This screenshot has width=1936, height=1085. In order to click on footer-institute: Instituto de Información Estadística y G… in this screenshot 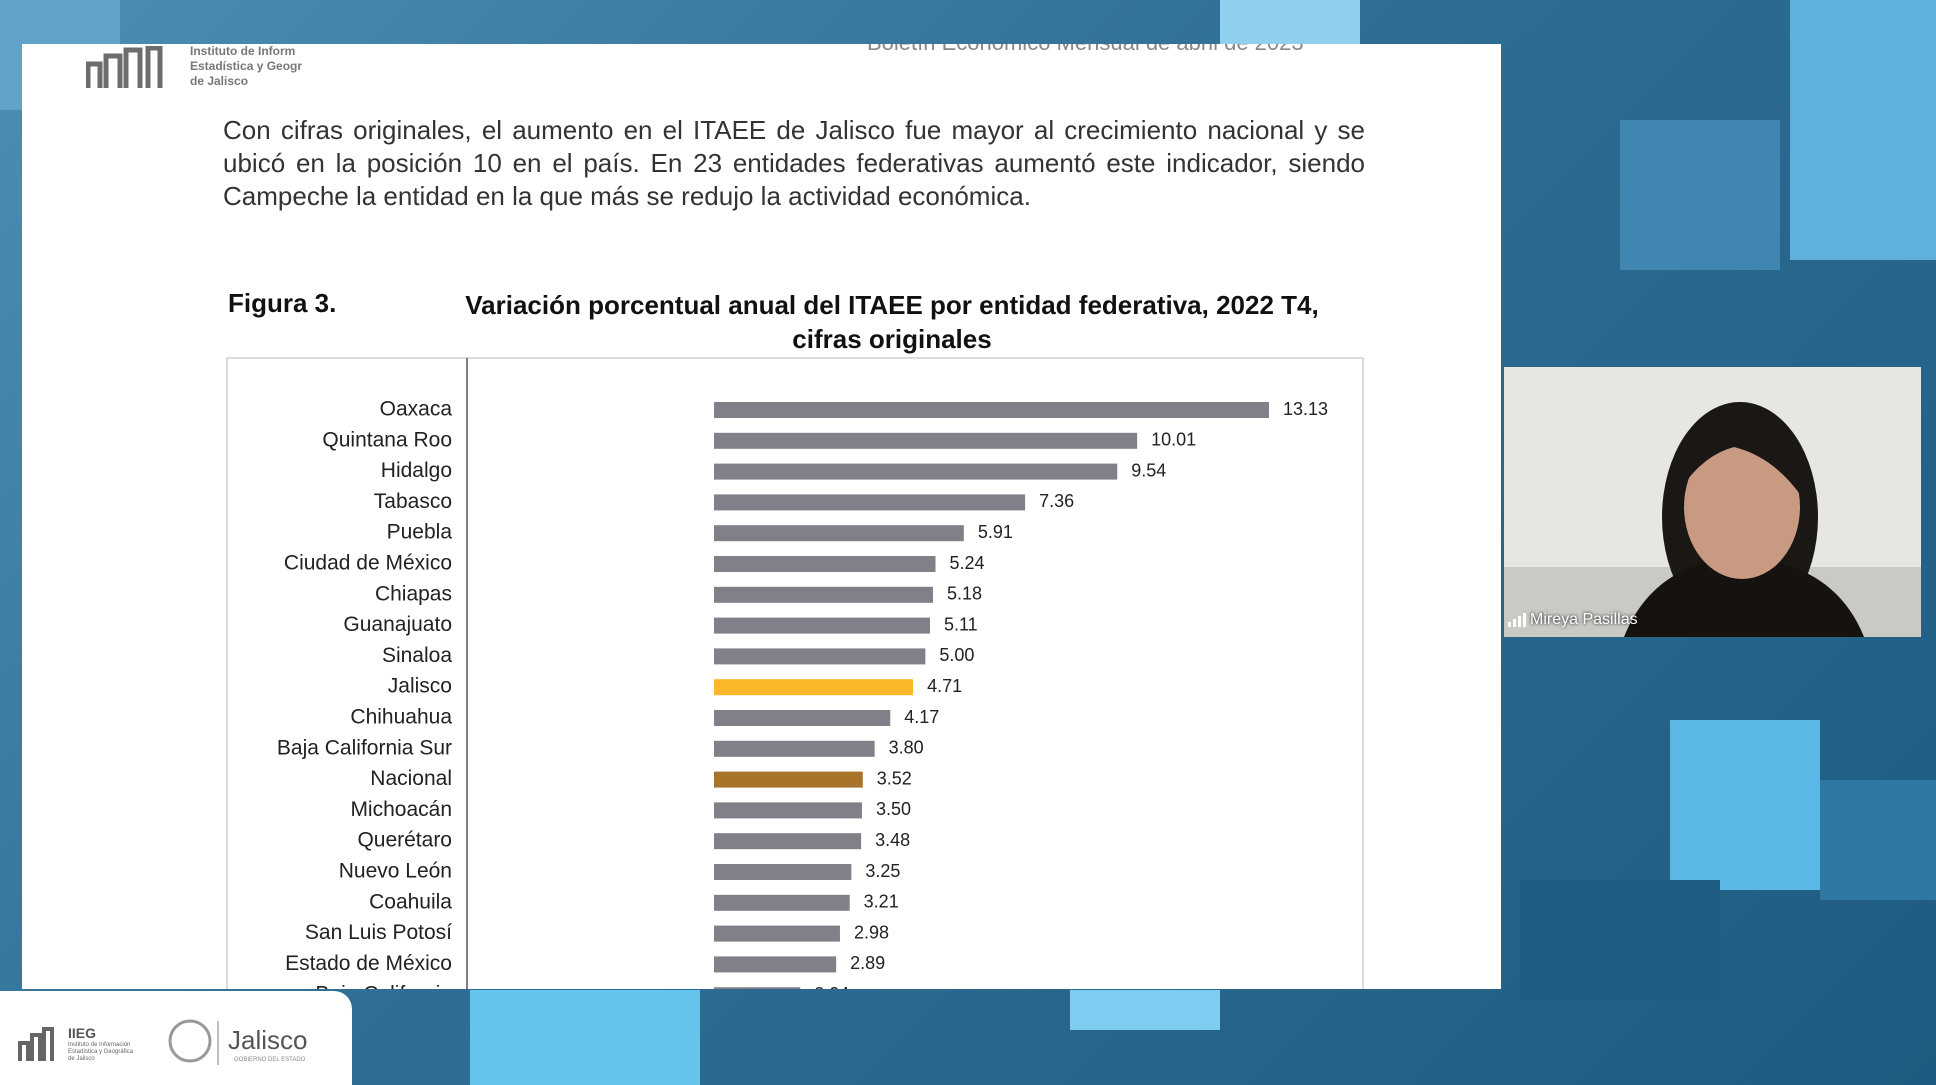, I will do `click(100, 1052)`.